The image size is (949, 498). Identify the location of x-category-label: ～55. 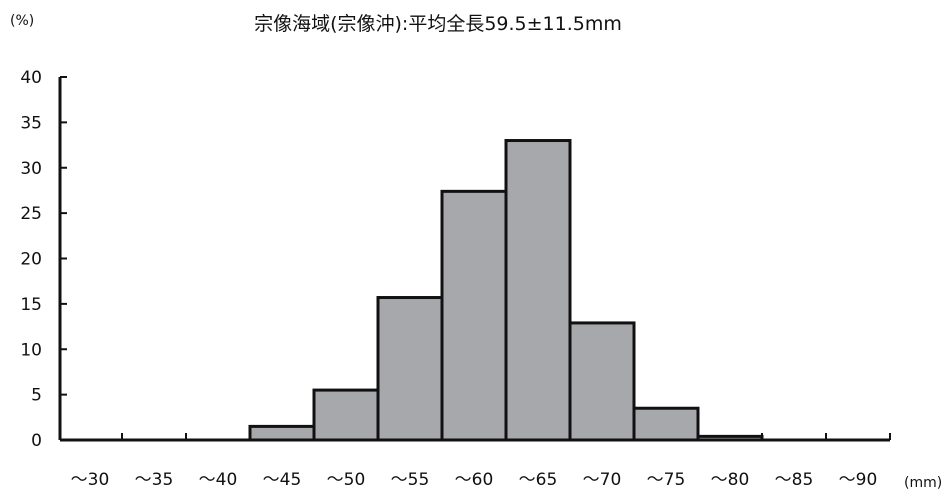
(410, 480).